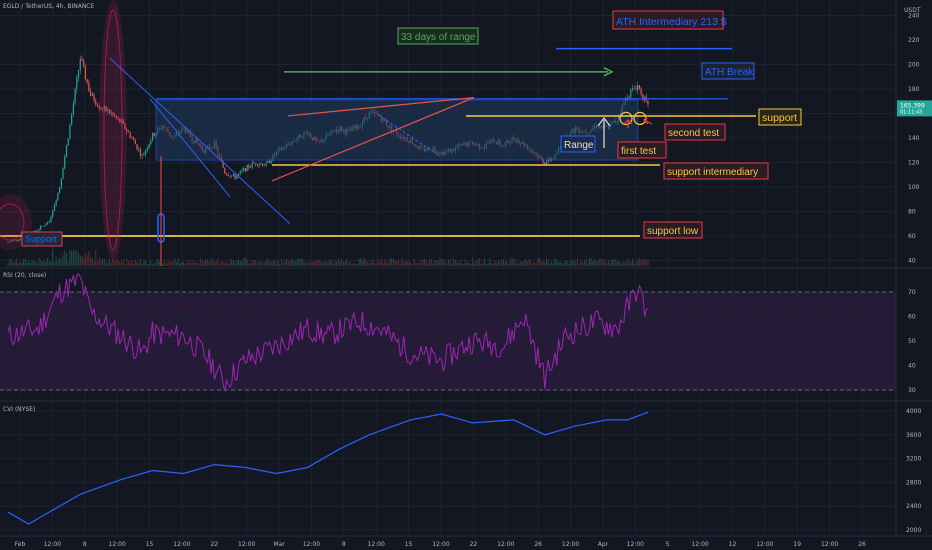 The height and width of the screenshot is (550, 932). I want to click on ath-intermediary-label: ATH Intermediary 213 $, so click(671, 22).